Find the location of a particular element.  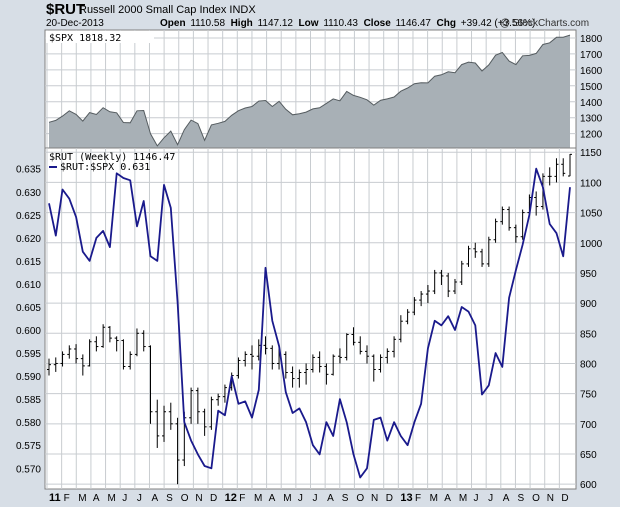

left-y-tick-label: 0.635 is located at coordinates (28, 170).